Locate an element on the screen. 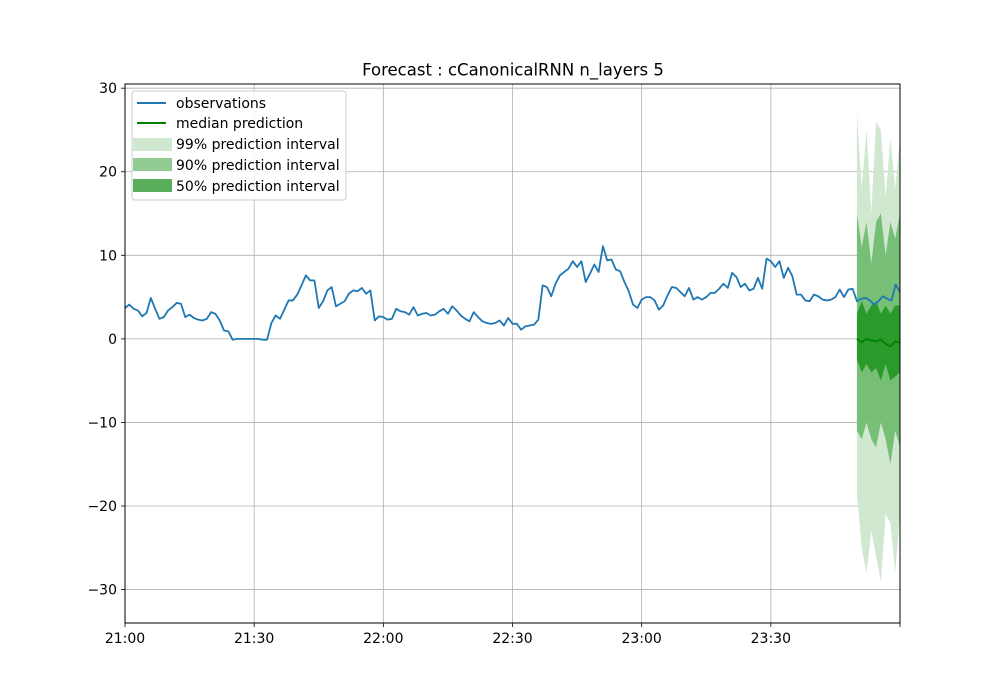  y-tick-label: 20 is located at coordinates (108, 173).